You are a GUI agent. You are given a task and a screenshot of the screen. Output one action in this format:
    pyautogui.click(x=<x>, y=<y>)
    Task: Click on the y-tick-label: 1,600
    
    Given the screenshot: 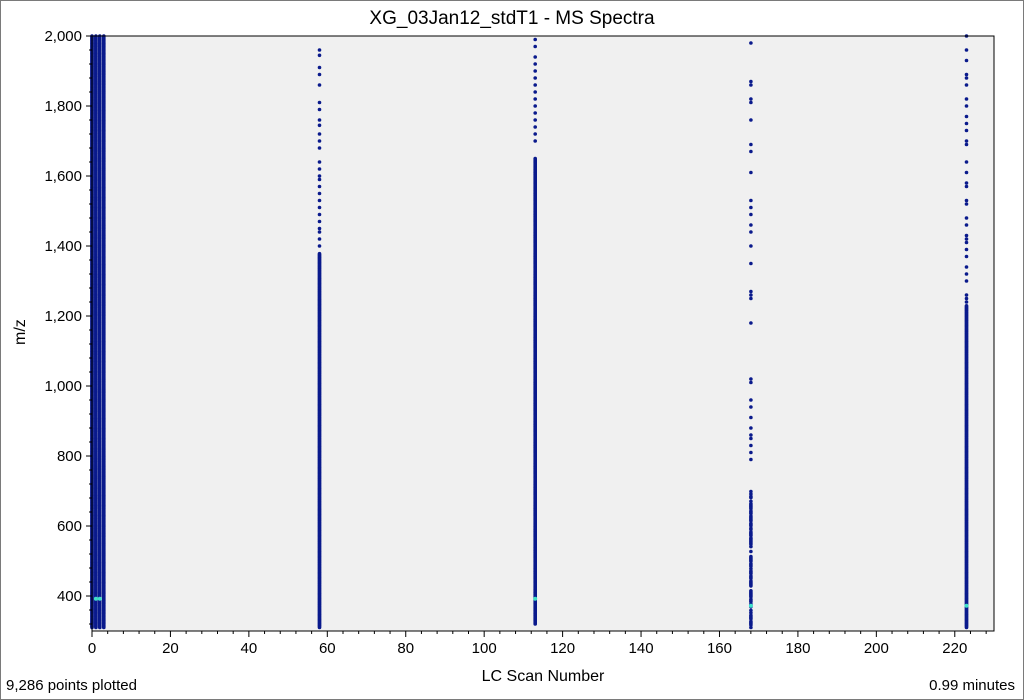 What is the action you would take?
    pyautogui.click(x=63, y=176)
    